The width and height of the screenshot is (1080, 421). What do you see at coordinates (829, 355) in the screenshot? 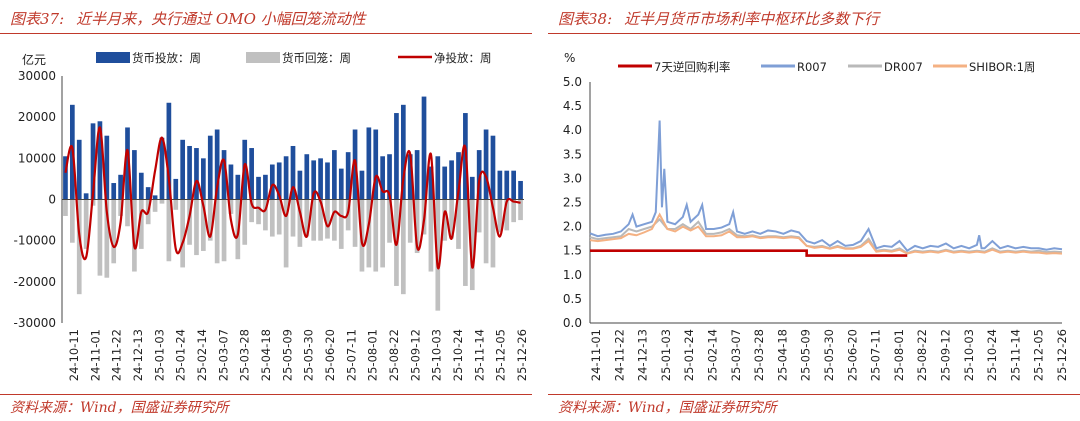
I see `right-x-tick-label: 25-05-30` at bounding box center [829, 355].